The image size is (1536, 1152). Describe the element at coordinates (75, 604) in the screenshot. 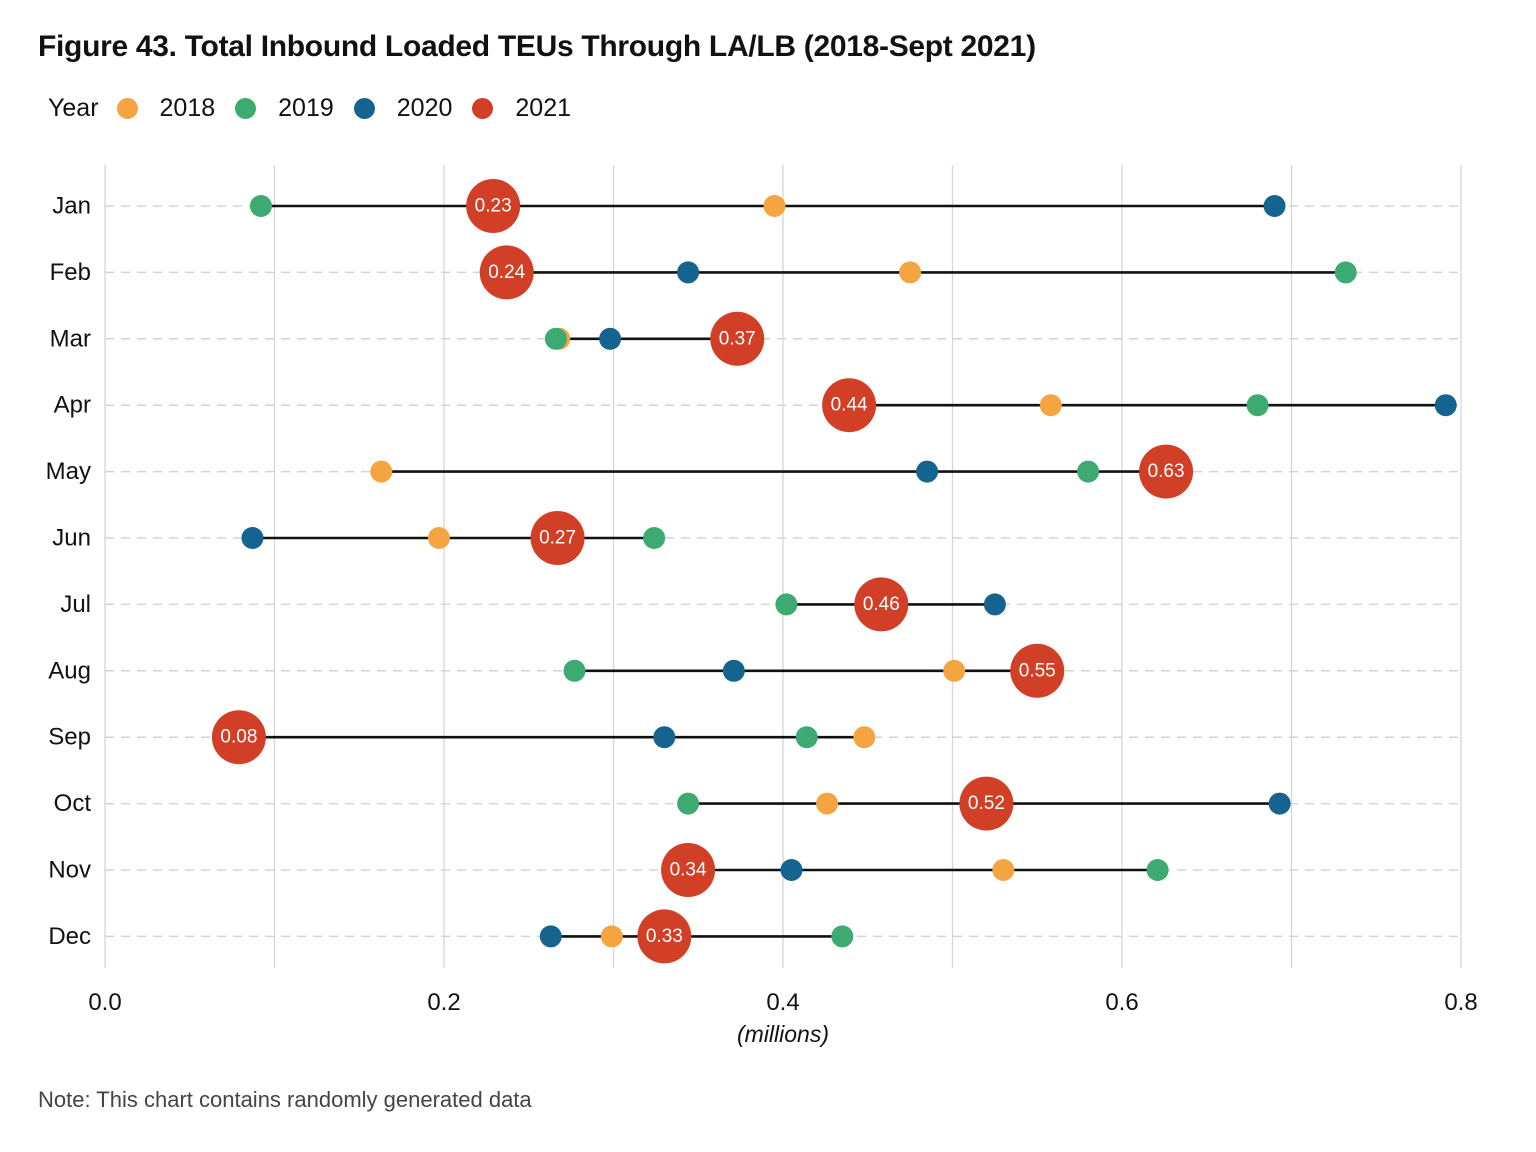

I see `y-tick-jul: Jul` at that location.